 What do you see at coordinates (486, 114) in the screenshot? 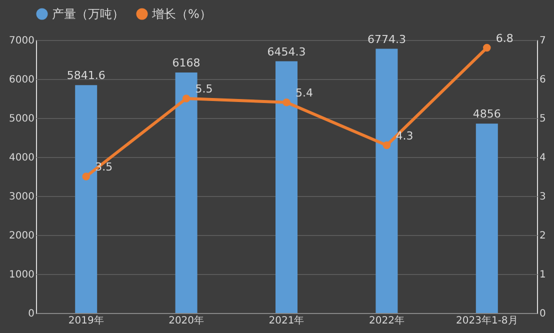
I see `data-label: 4856` at bounding box center [486, 114].